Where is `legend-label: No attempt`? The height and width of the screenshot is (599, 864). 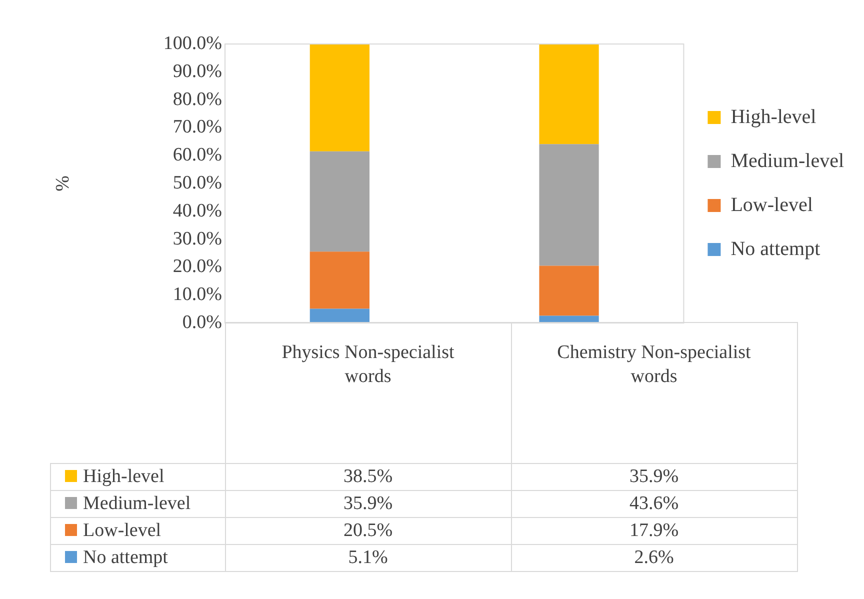
legend-label: No attempt is located at coordinates (775, 249).